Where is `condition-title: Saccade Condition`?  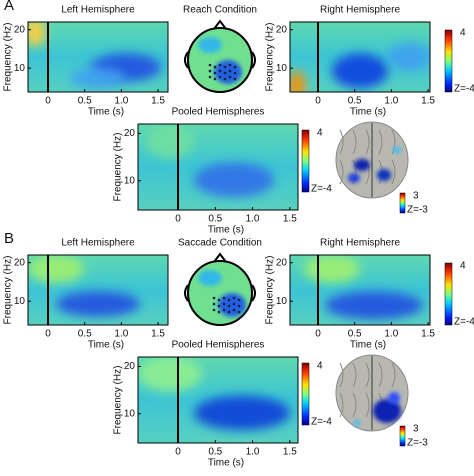
condition-title: Saccade Condition is located at coordinates (220, 243).